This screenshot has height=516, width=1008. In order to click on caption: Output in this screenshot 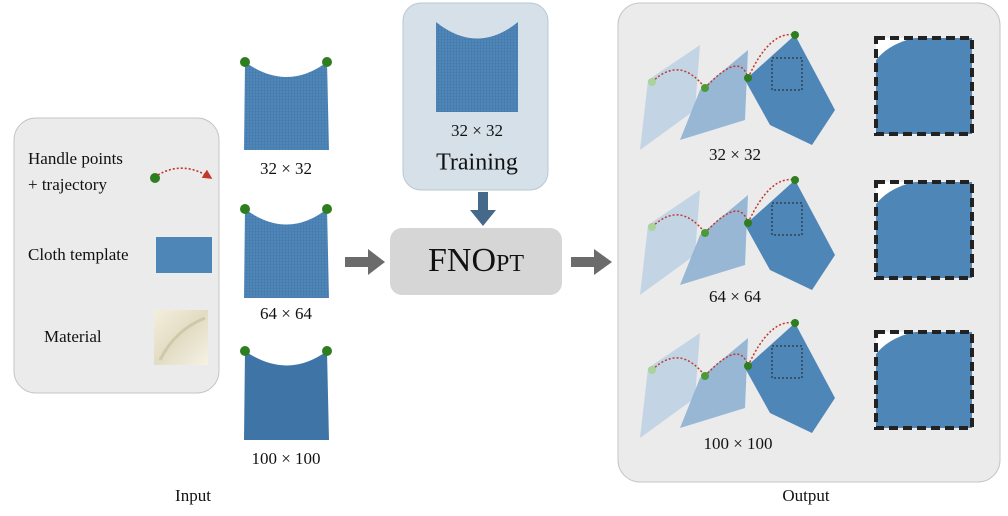, I will do `click(806, 495)`.